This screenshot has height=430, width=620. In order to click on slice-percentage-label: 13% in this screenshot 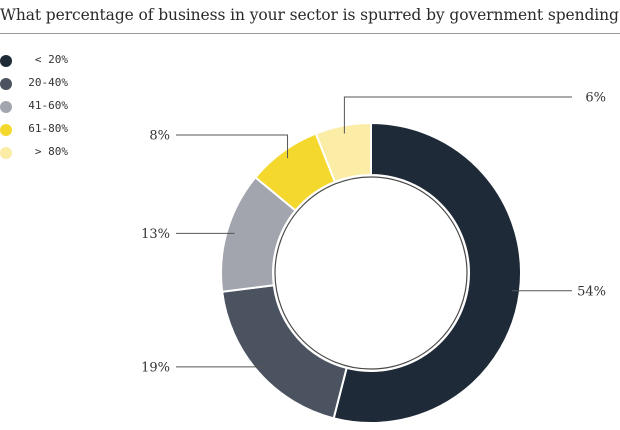, I will do `click(155, 234)`.